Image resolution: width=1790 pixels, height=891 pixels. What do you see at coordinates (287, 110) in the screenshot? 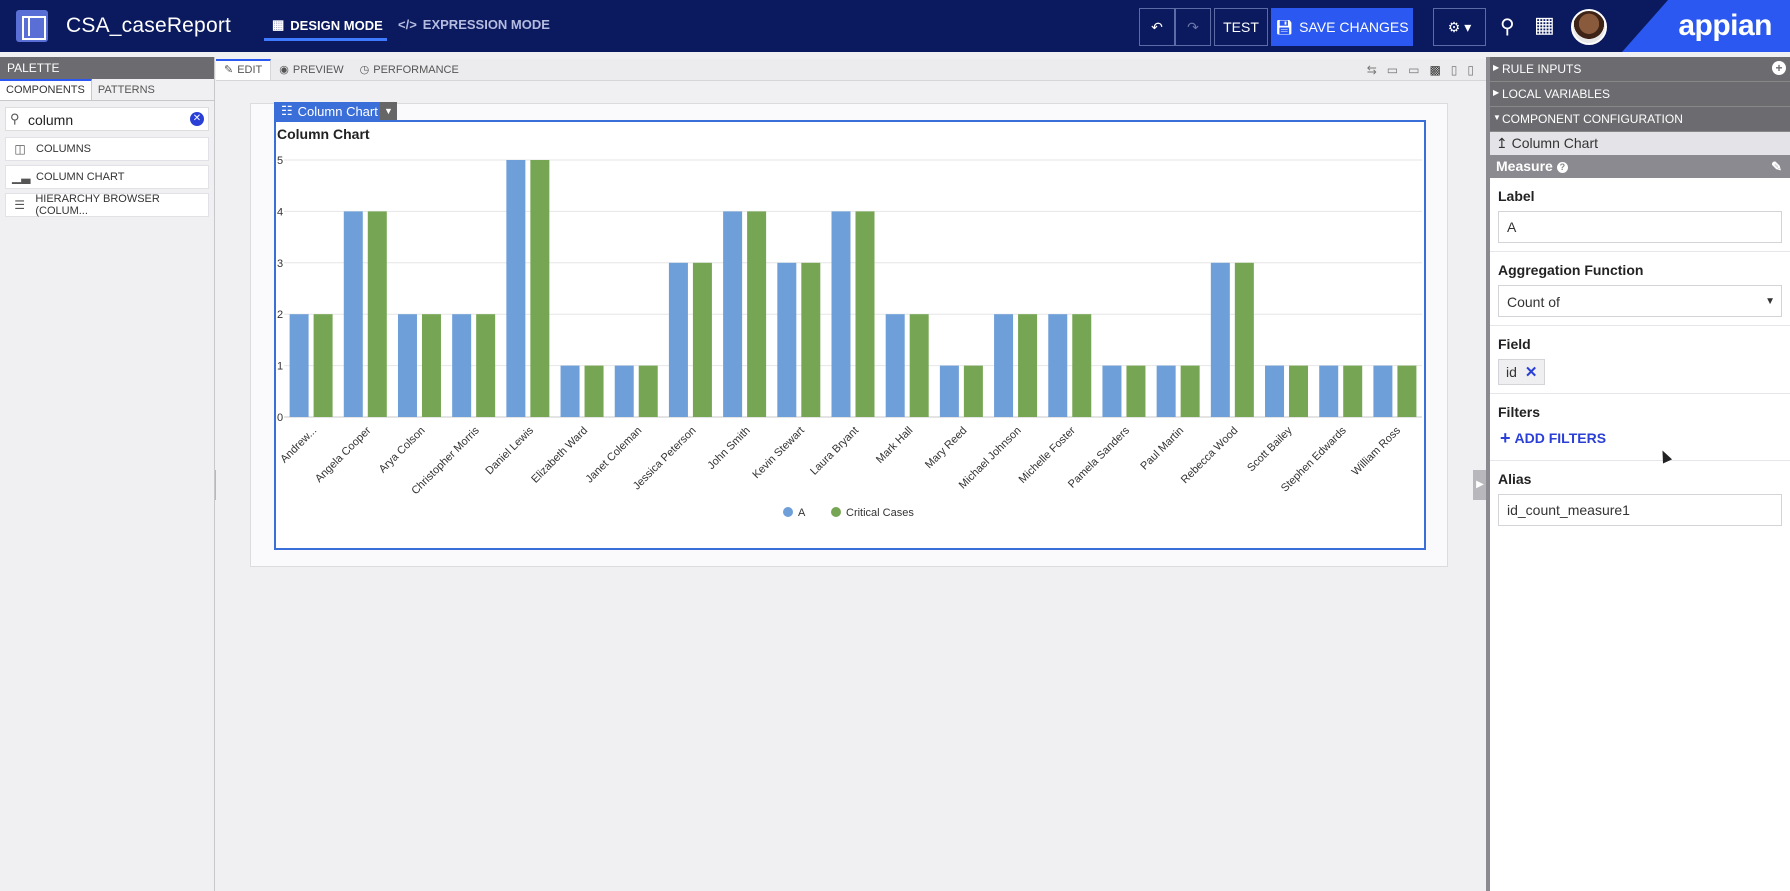
I see `hierarchy-icon: ☷` at bounding box center [287, 110].